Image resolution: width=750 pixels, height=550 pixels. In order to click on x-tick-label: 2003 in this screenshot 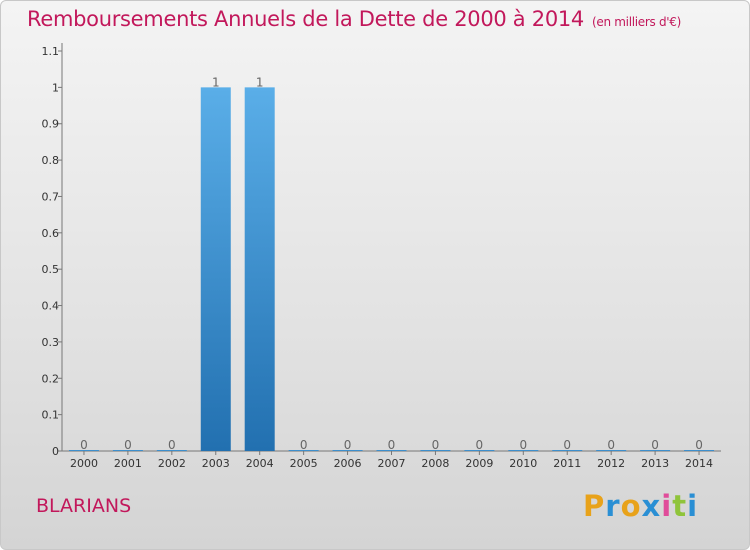, I will do `click(216, 463)`.